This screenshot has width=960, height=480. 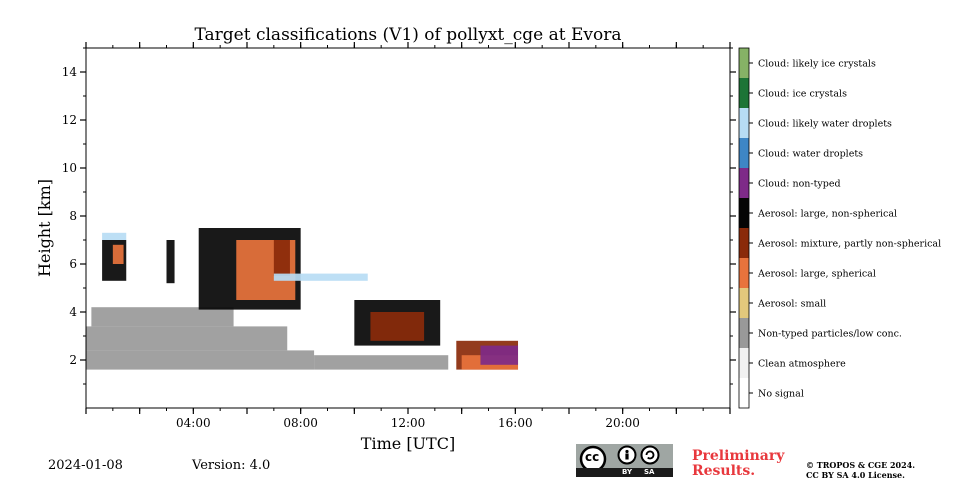 I want to click on x-axis-label: Time [UTC], so click(x=408, y=443).